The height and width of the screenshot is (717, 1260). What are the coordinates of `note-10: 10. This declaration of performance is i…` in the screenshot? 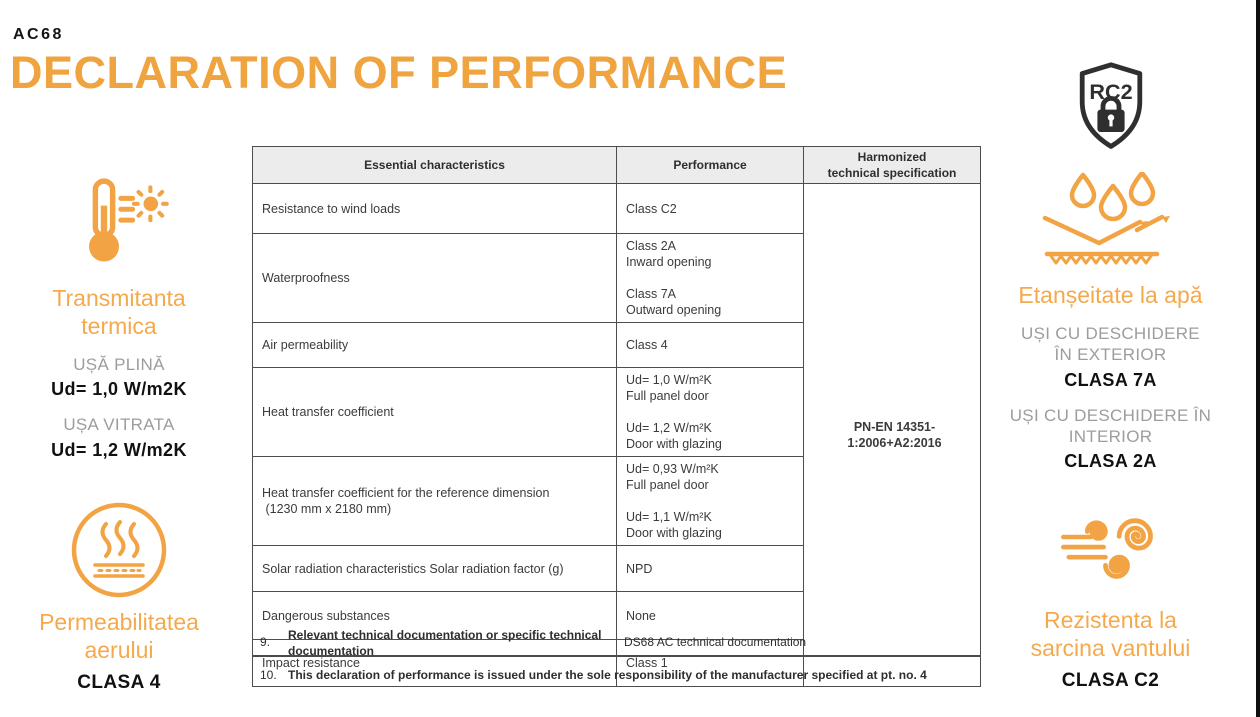 It's located at (616, 678).